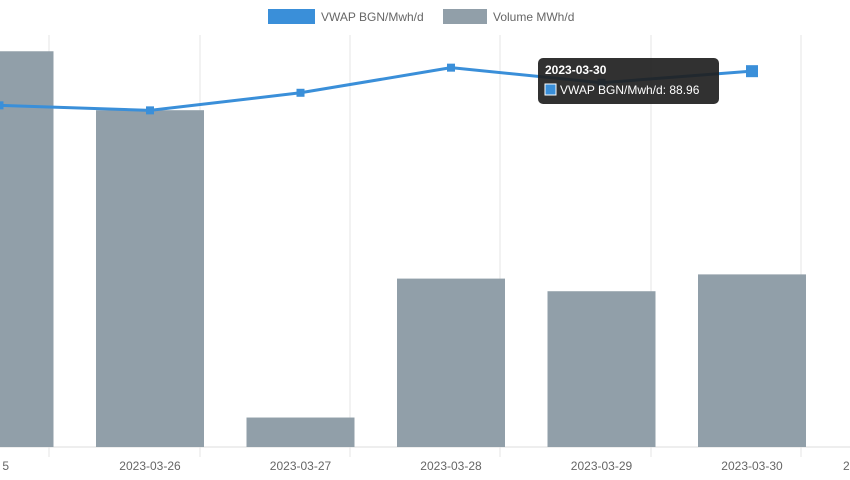 This screenshot has width=850, height=480. What do you see at coordinates (846, 466) in the screenshot?
I see `x-tick-label-2023-03-31: 2` at bounding box center [846, 466].